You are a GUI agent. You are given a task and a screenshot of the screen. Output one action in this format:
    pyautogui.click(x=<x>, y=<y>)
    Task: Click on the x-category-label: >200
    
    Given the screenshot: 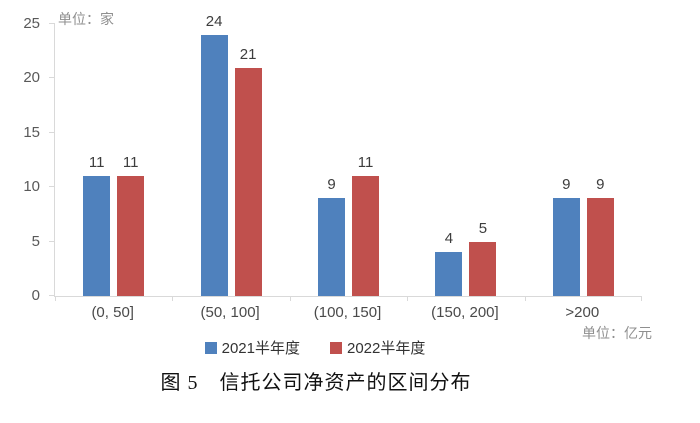 What is the action you would take?
    pyautogui.click(x=582, y=312)
    